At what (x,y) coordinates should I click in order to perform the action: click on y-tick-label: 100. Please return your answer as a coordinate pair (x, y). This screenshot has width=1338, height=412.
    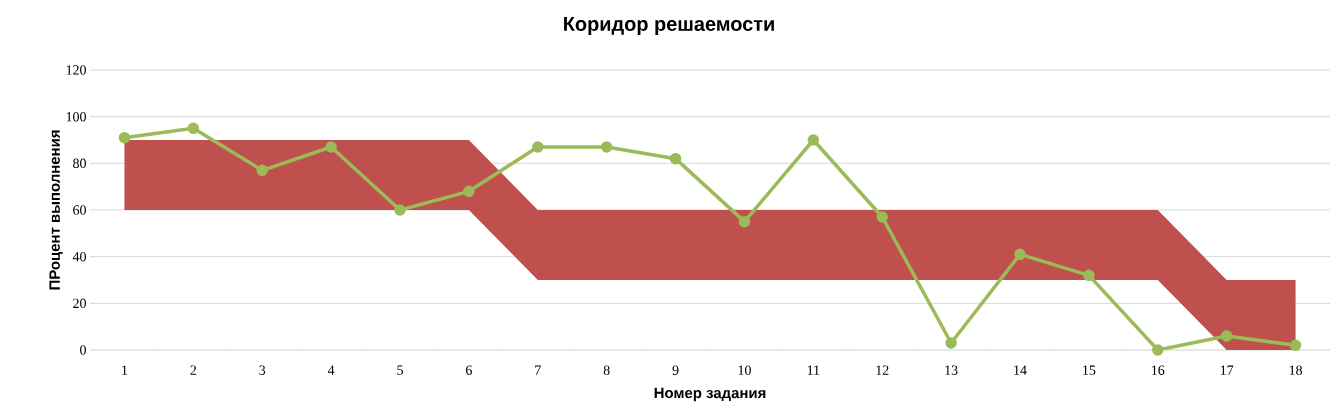
    Looking at the image, I should click on (76, 116).